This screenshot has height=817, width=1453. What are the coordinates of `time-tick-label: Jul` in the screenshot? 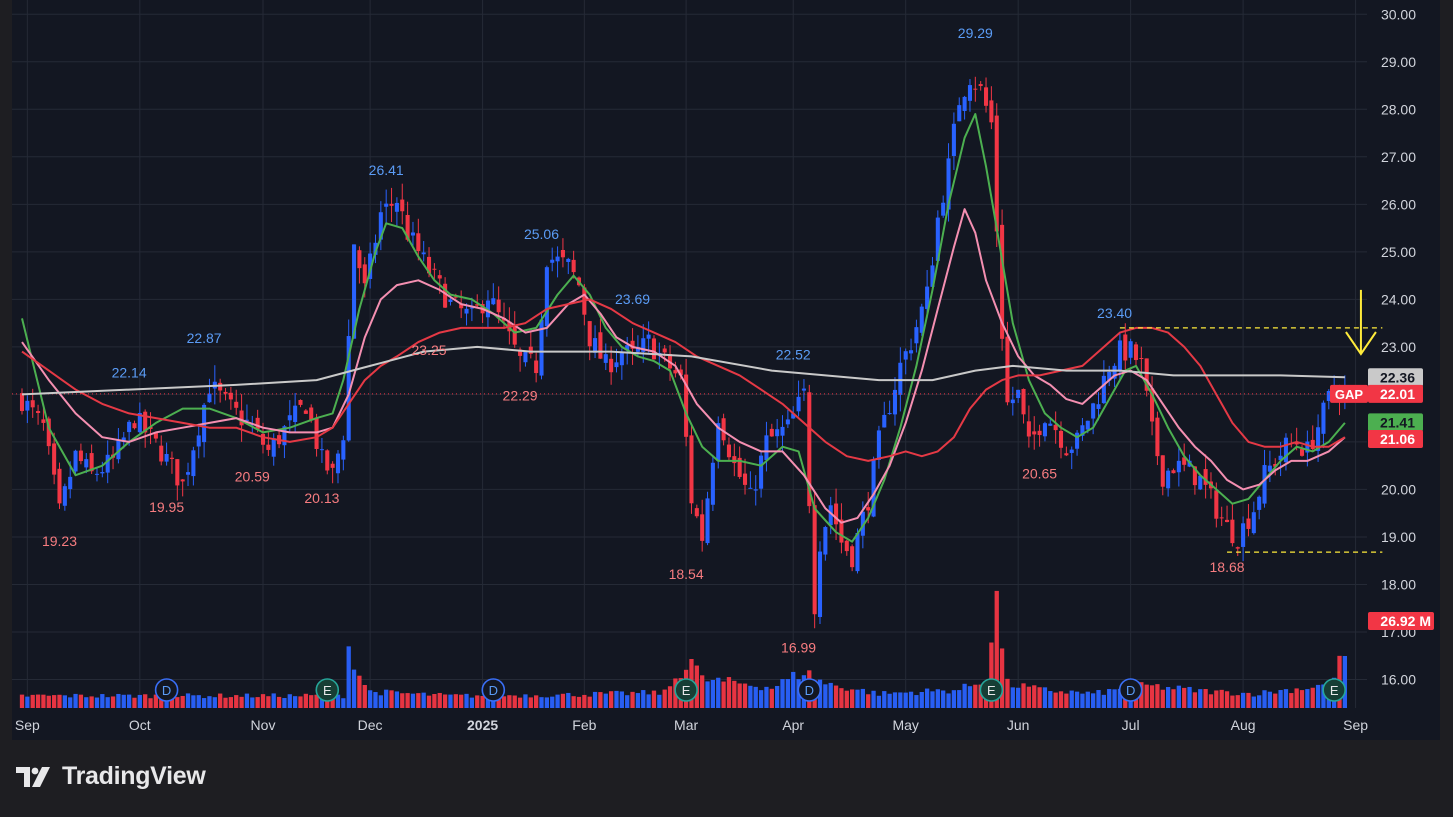 It's located at (1131, 725).